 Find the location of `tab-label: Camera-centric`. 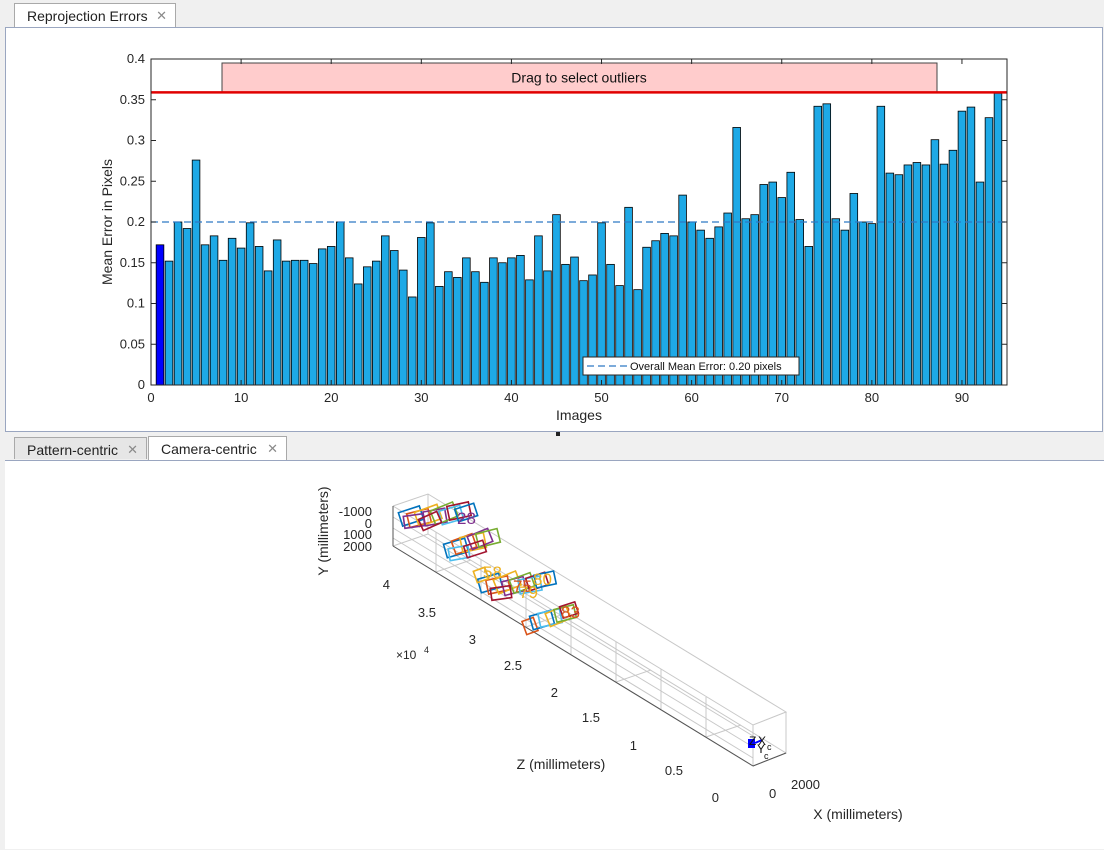

tab-label: Camera-centric is located at coordinates (209, 449).